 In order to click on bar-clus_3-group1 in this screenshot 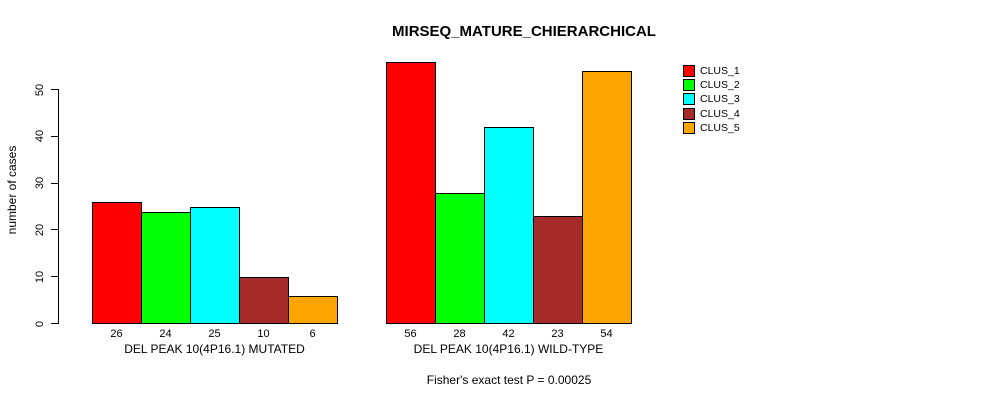, I will do `click(215, 265)`.